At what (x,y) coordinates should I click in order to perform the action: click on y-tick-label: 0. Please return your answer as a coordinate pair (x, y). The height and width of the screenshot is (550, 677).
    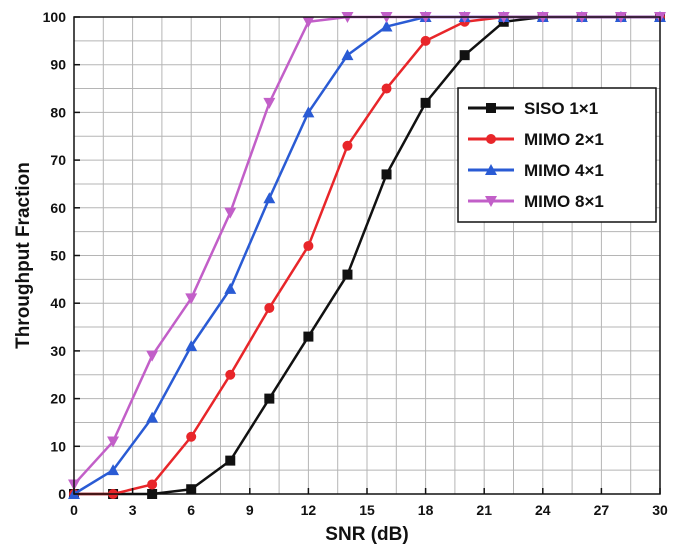
    Looking at the image, I should click on (62, 494).